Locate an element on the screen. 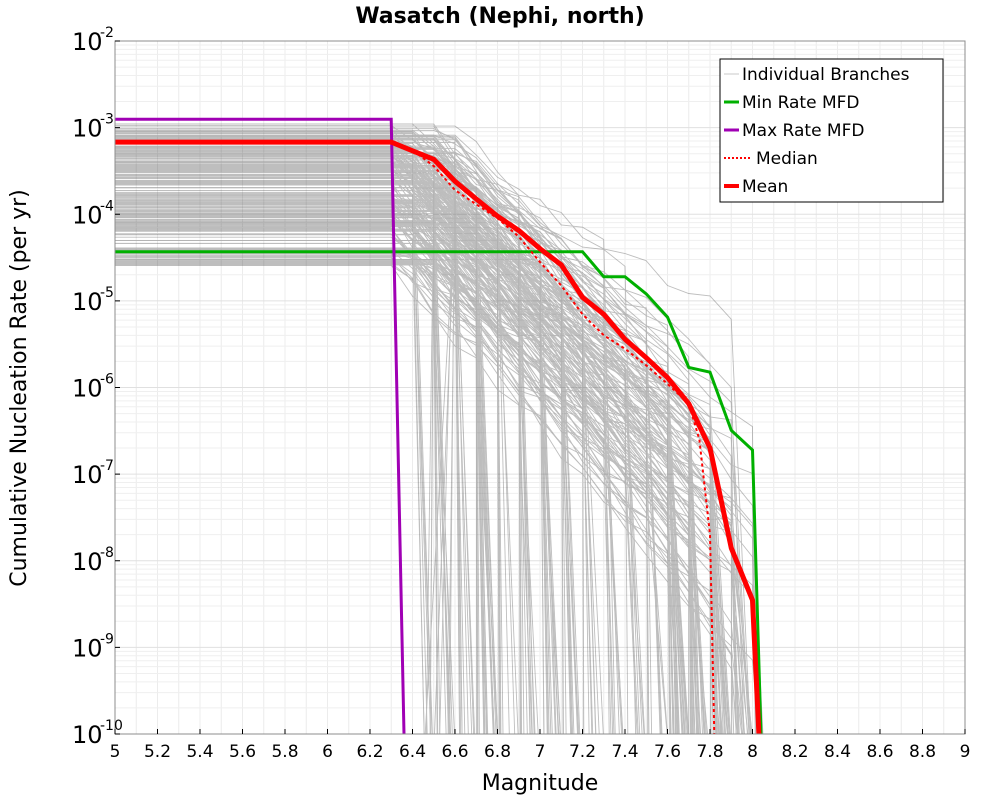 The width and height of the screenshot is (1000, 800). y-tick-exponent: -4 is located at coordinates (107, 206).